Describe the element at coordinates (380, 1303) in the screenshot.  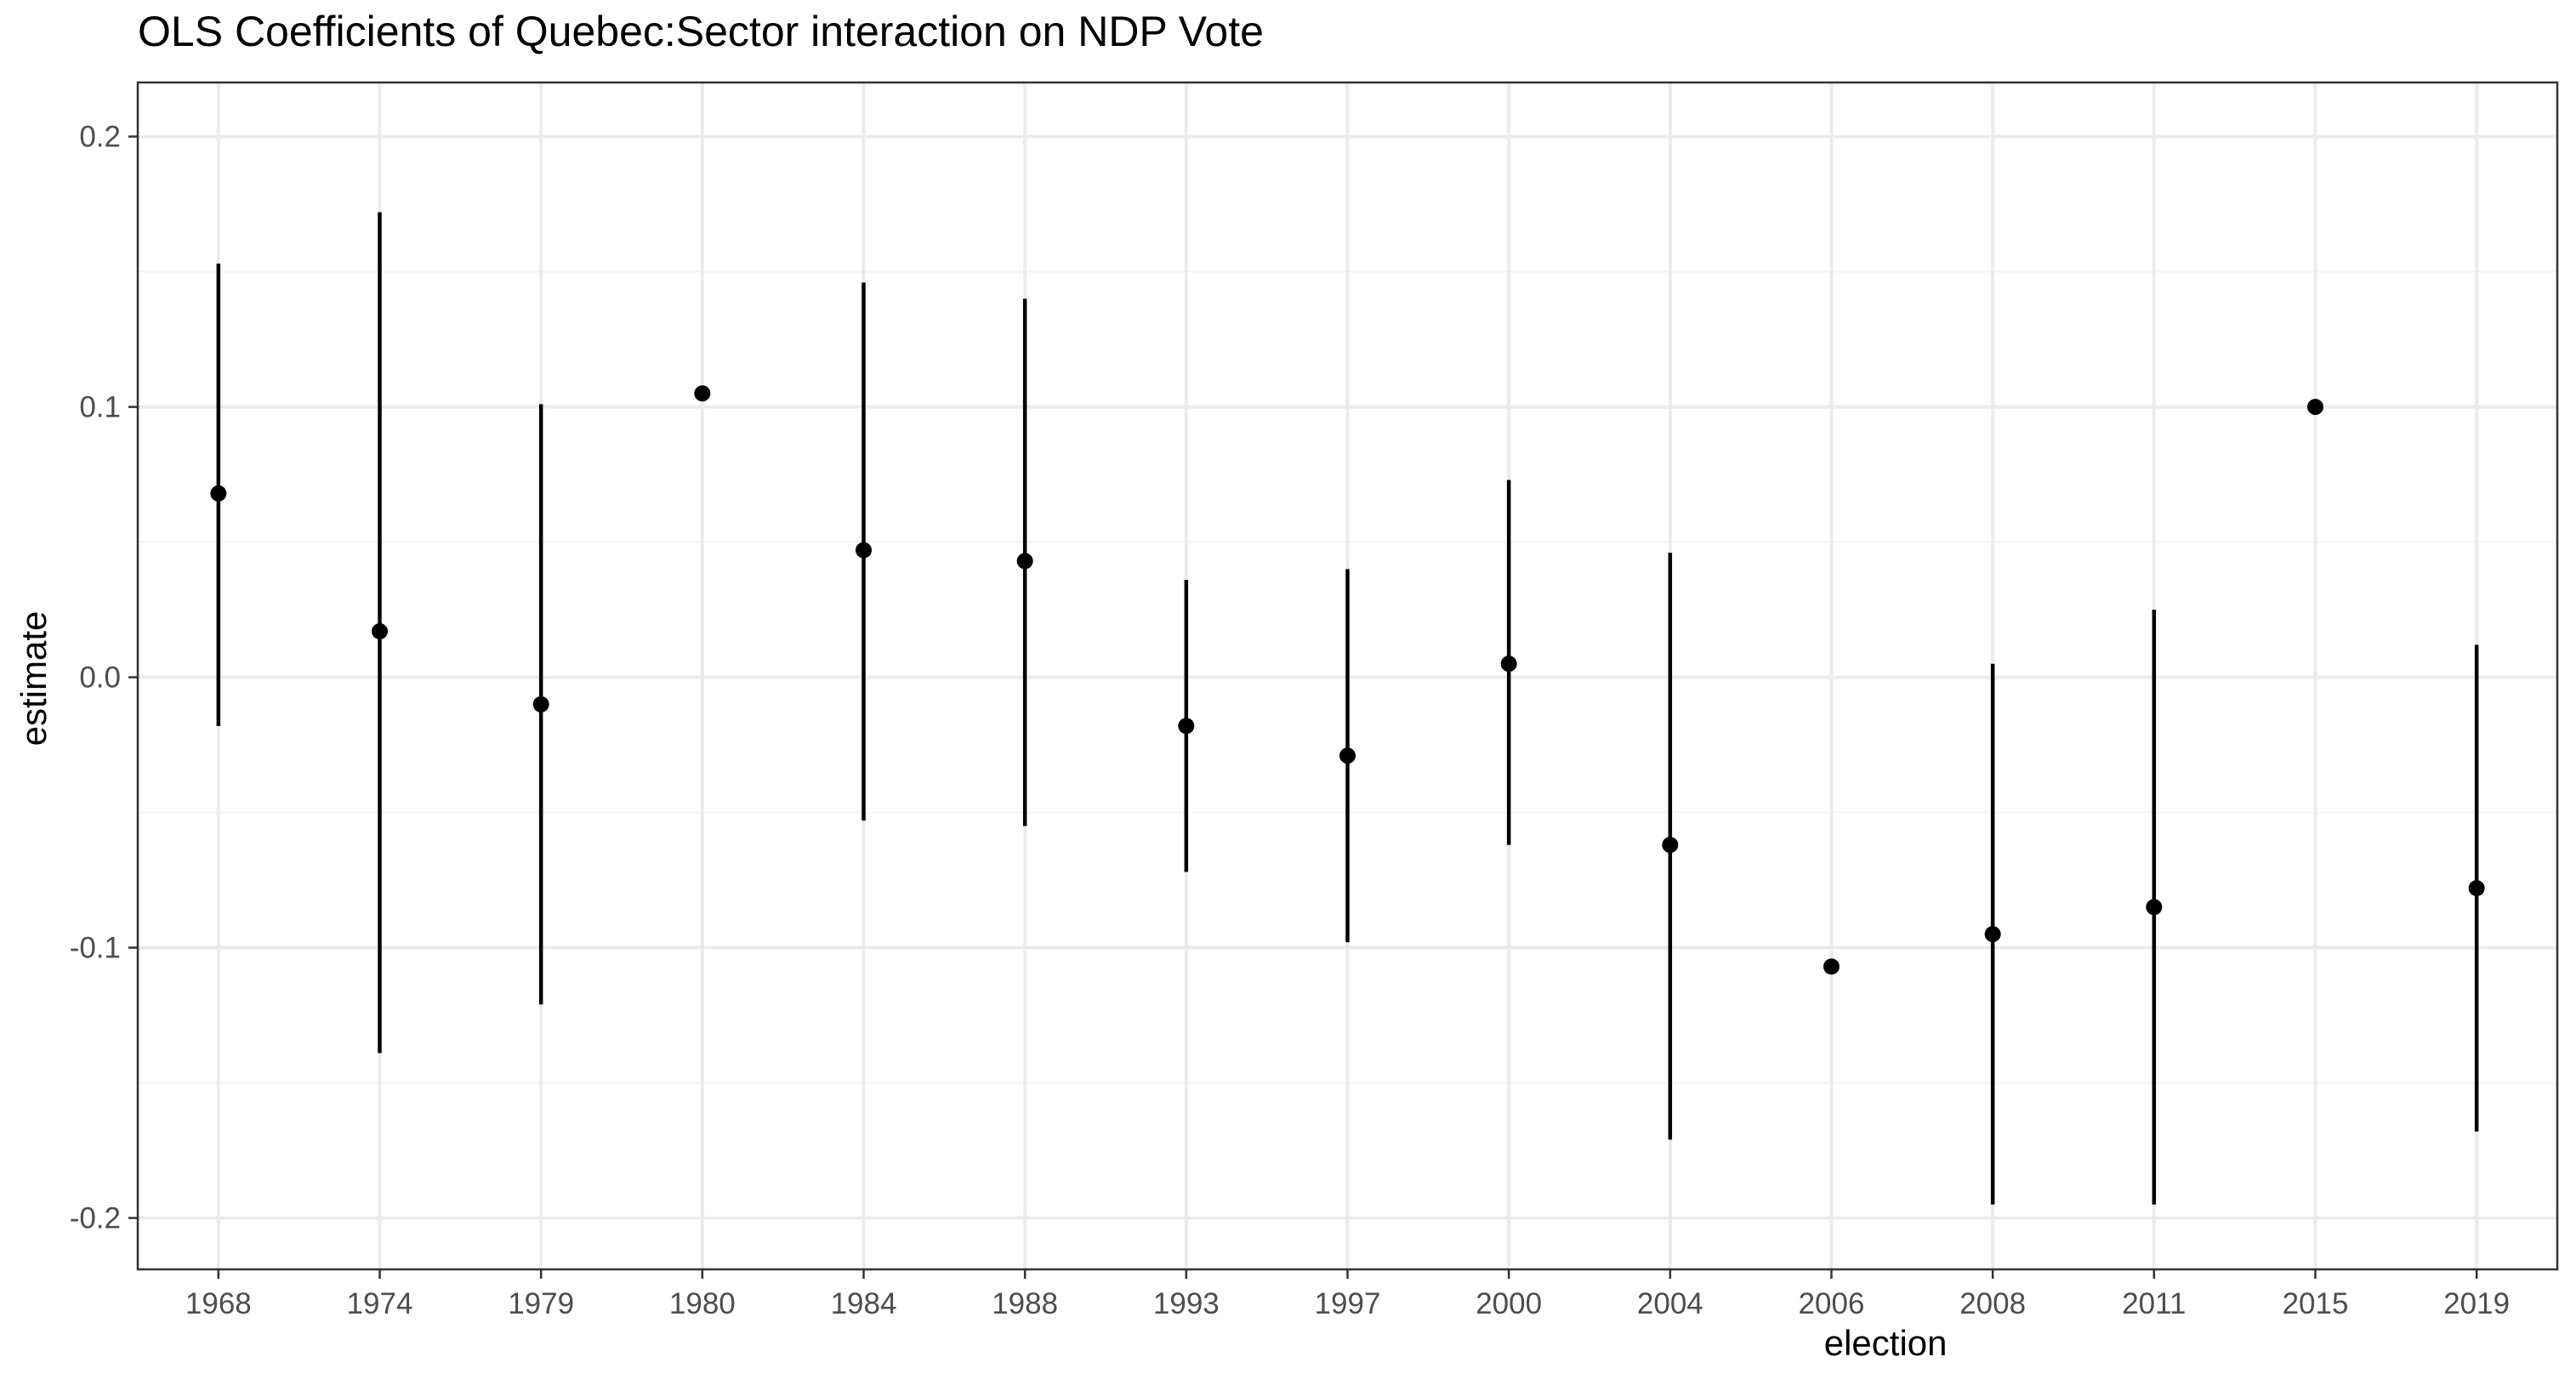
I see `x-tick-label: 1974` at that location.